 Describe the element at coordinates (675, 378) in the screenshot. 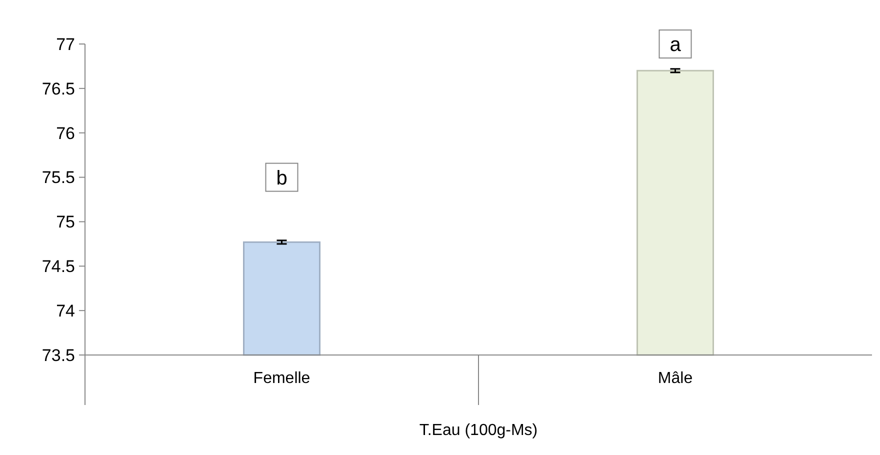

I see `x-tick-label: Mâle` at that location.